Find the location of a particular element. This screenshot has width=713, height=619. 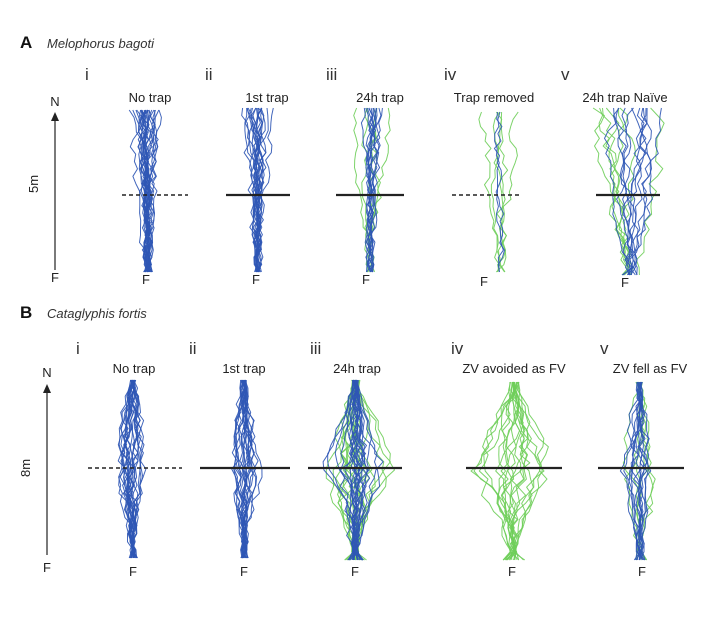

subpanel-a-iii: iii 24h trap F is located at coordinates (365, 176).